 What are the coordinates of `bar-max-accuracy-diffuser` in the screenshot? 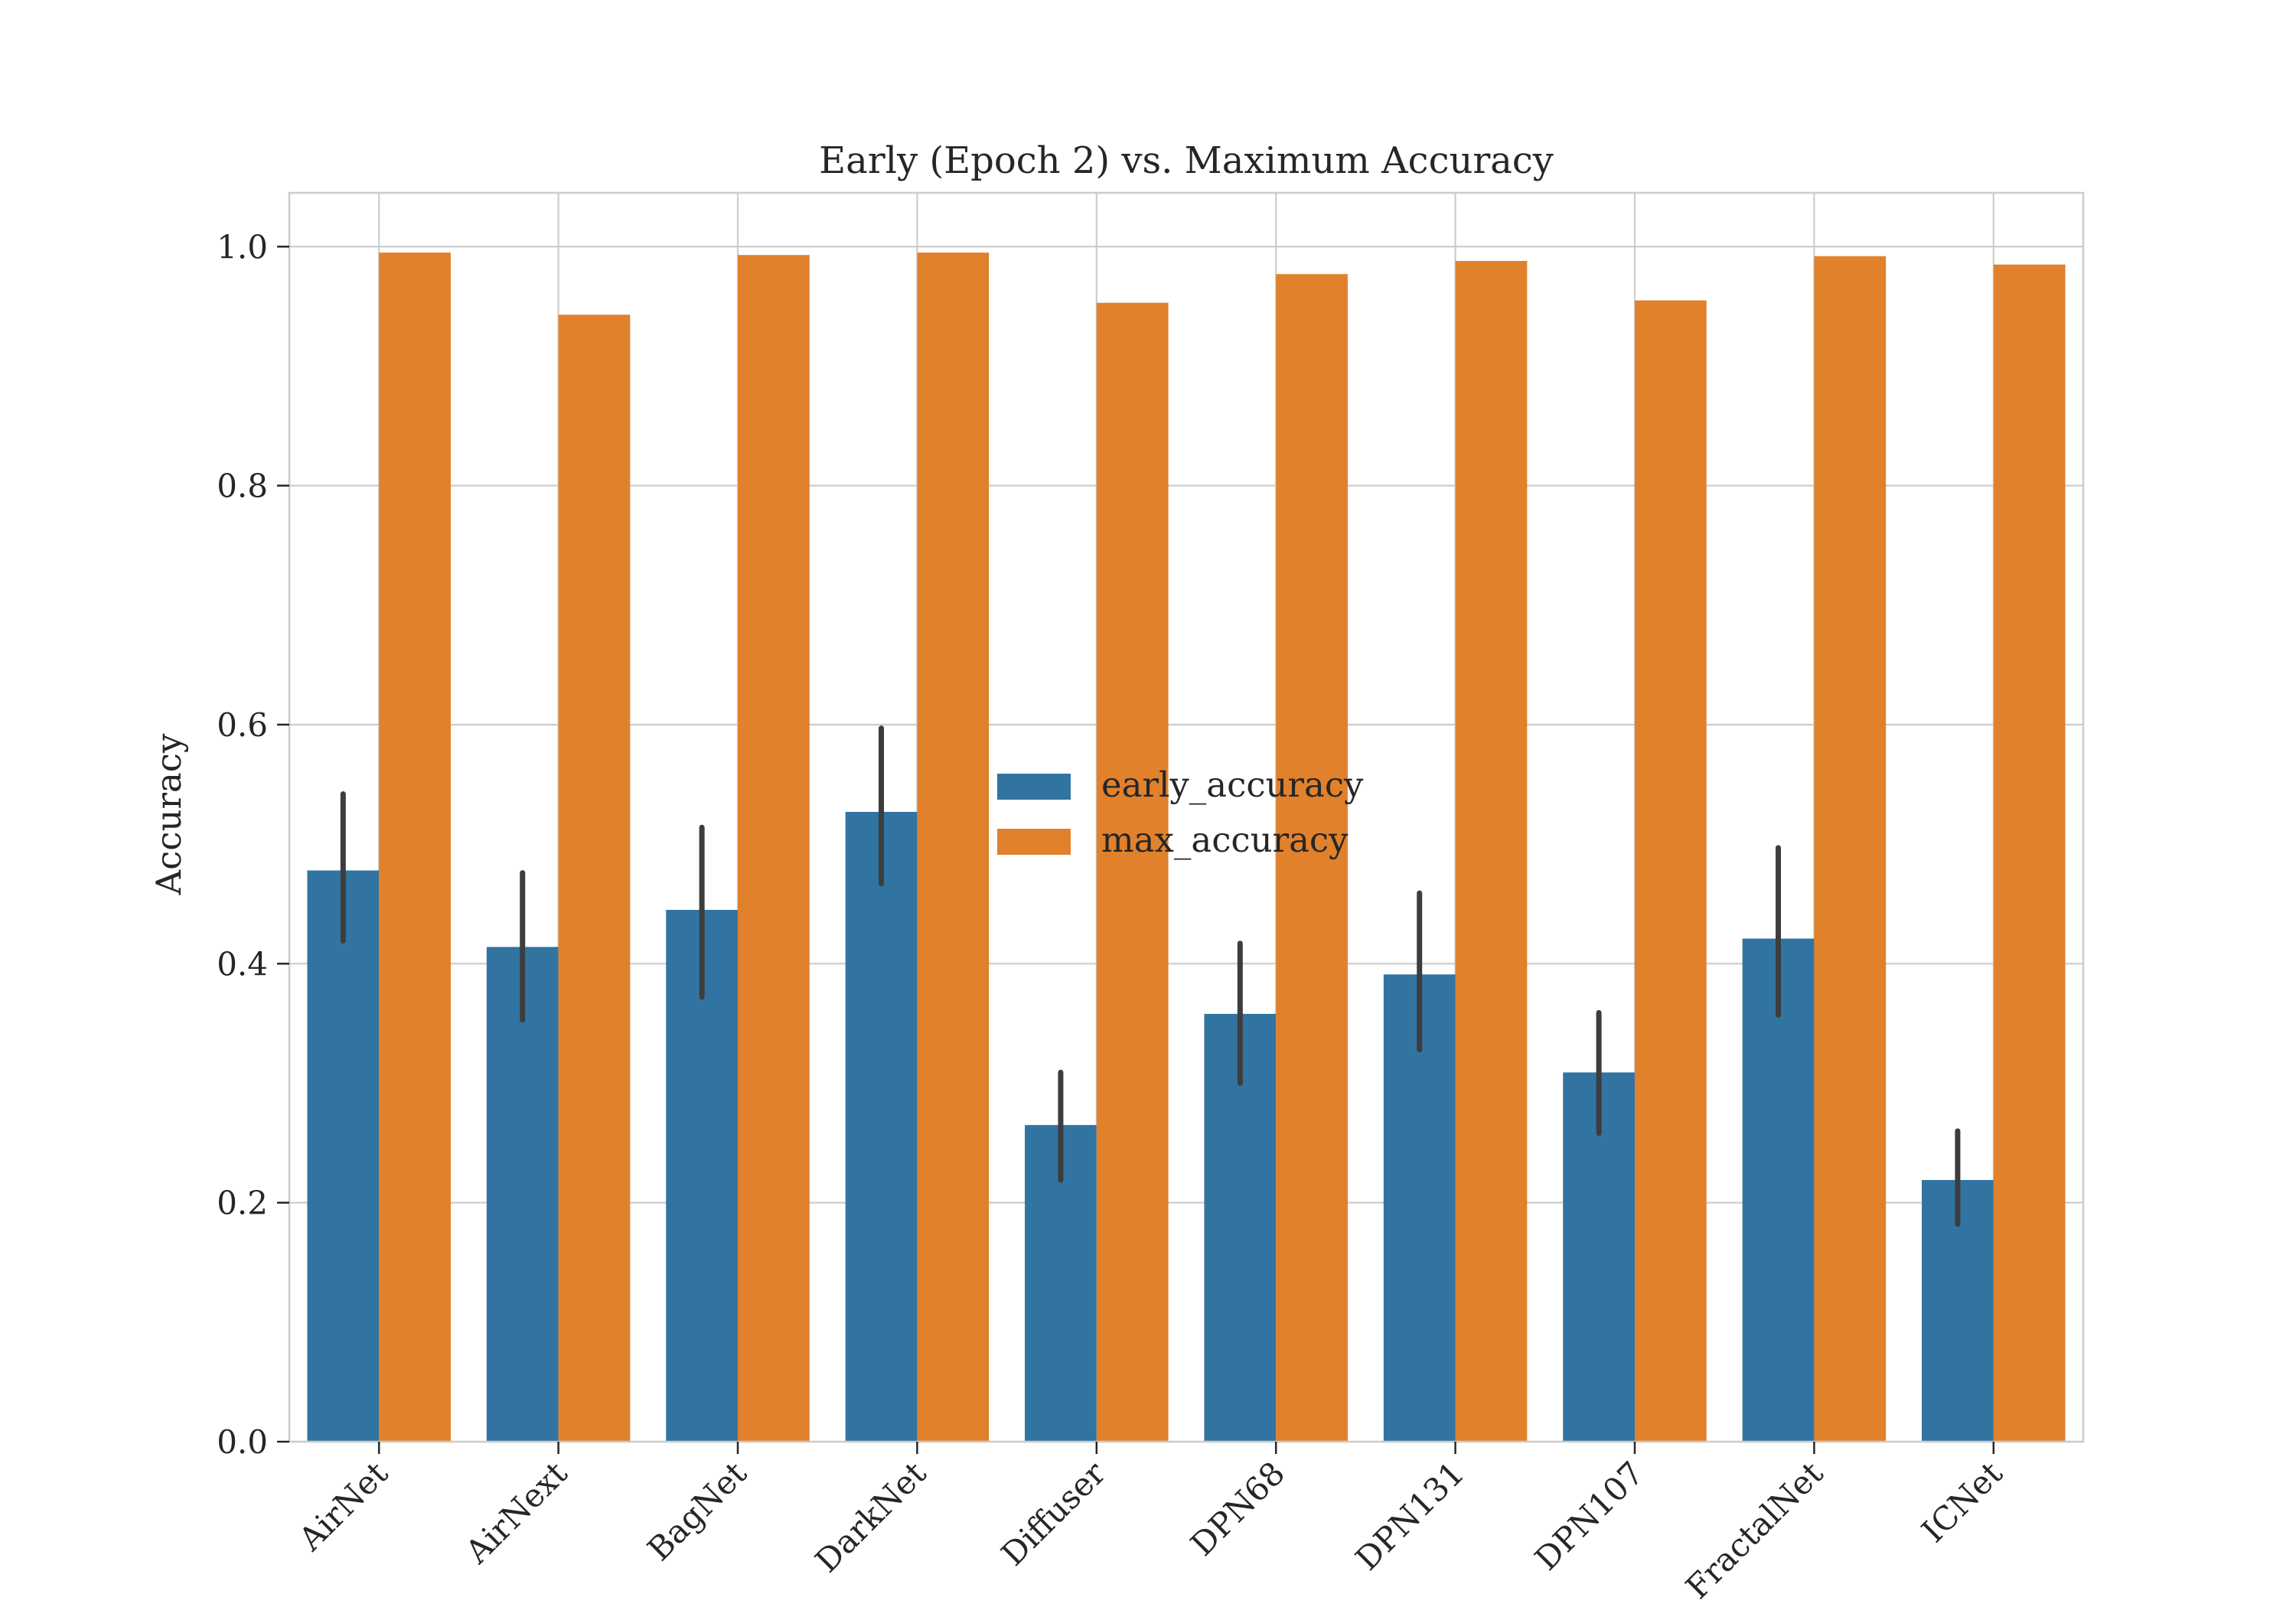 It's located at (1132, 872).